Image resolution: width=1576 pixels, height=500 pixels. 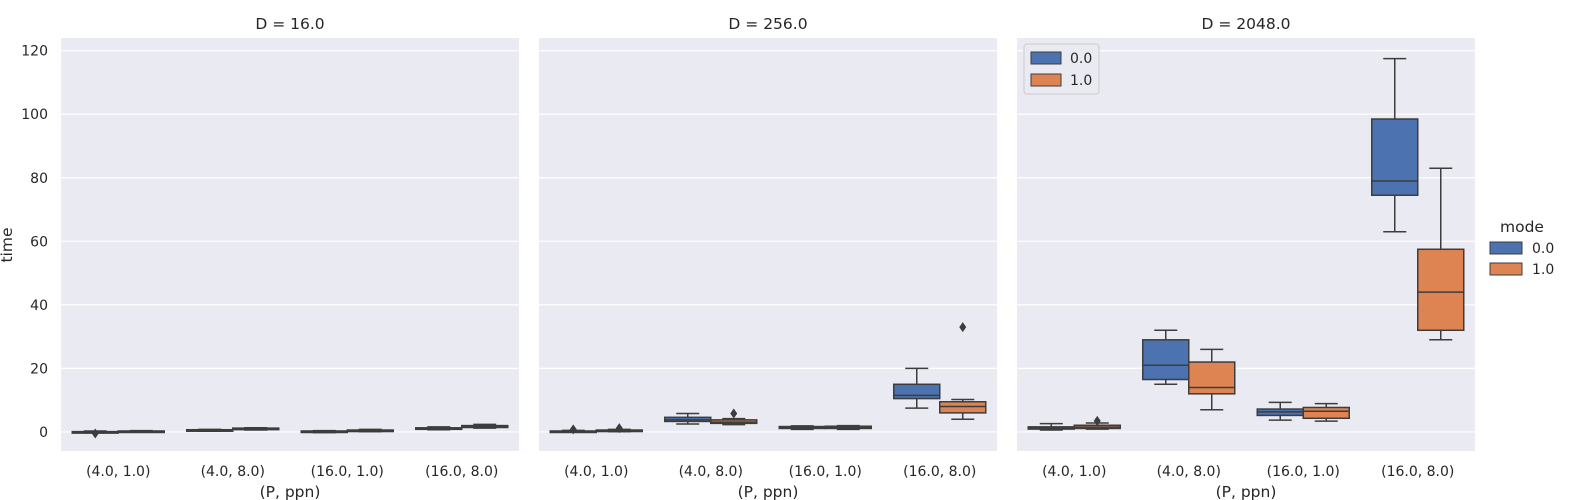 What do you see at coordinates (1543, 270) in the screenshot?
I see `legend-label: 1.0` at bounding box center [1543, 270].